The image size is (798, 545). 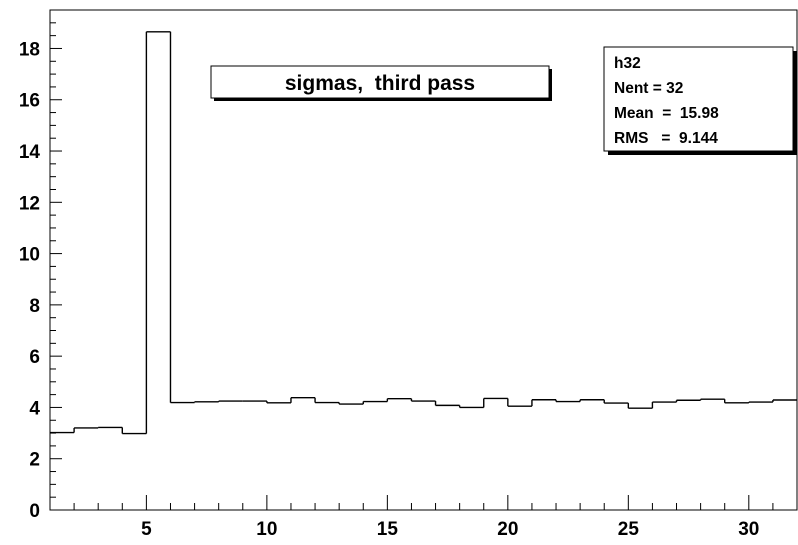 What do you see at coordinates (30, 152) in the screenshot?
I see `y-tick-label: 14` at bounding box center [30, 152].